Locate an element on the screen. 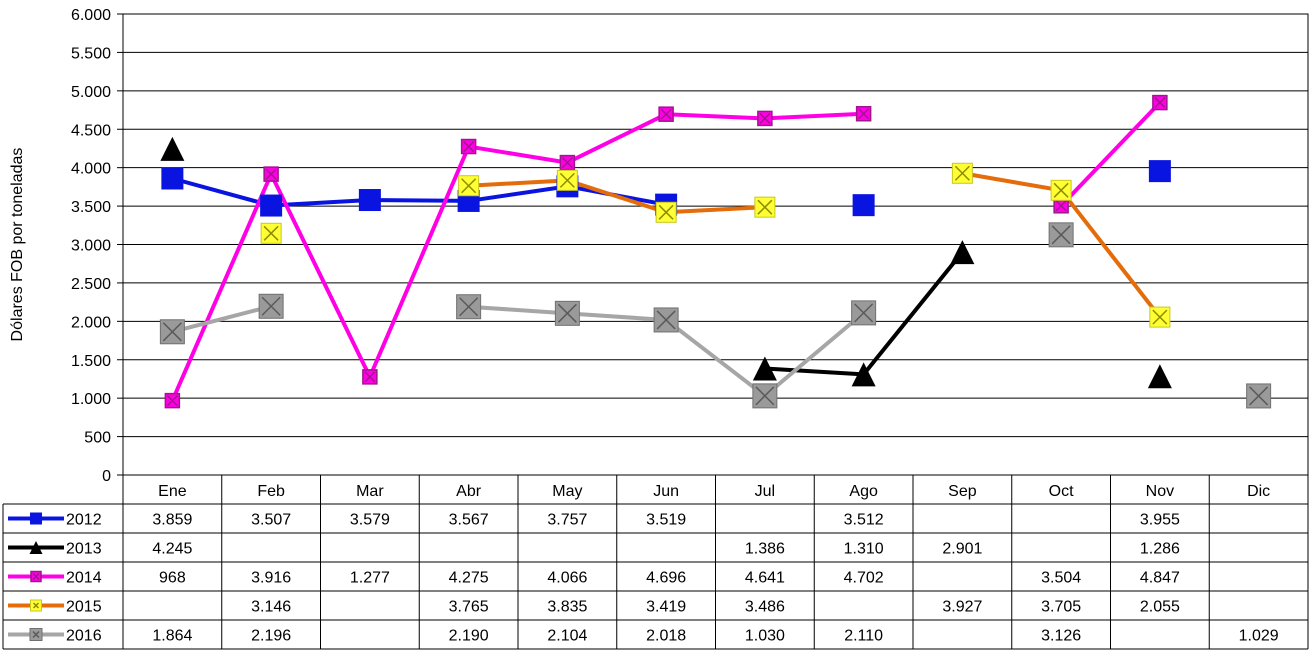 This screenshot has height=668, width=1310. y-axis-title: Dólares FOB por toneladas is located at coordinates (17, 245).